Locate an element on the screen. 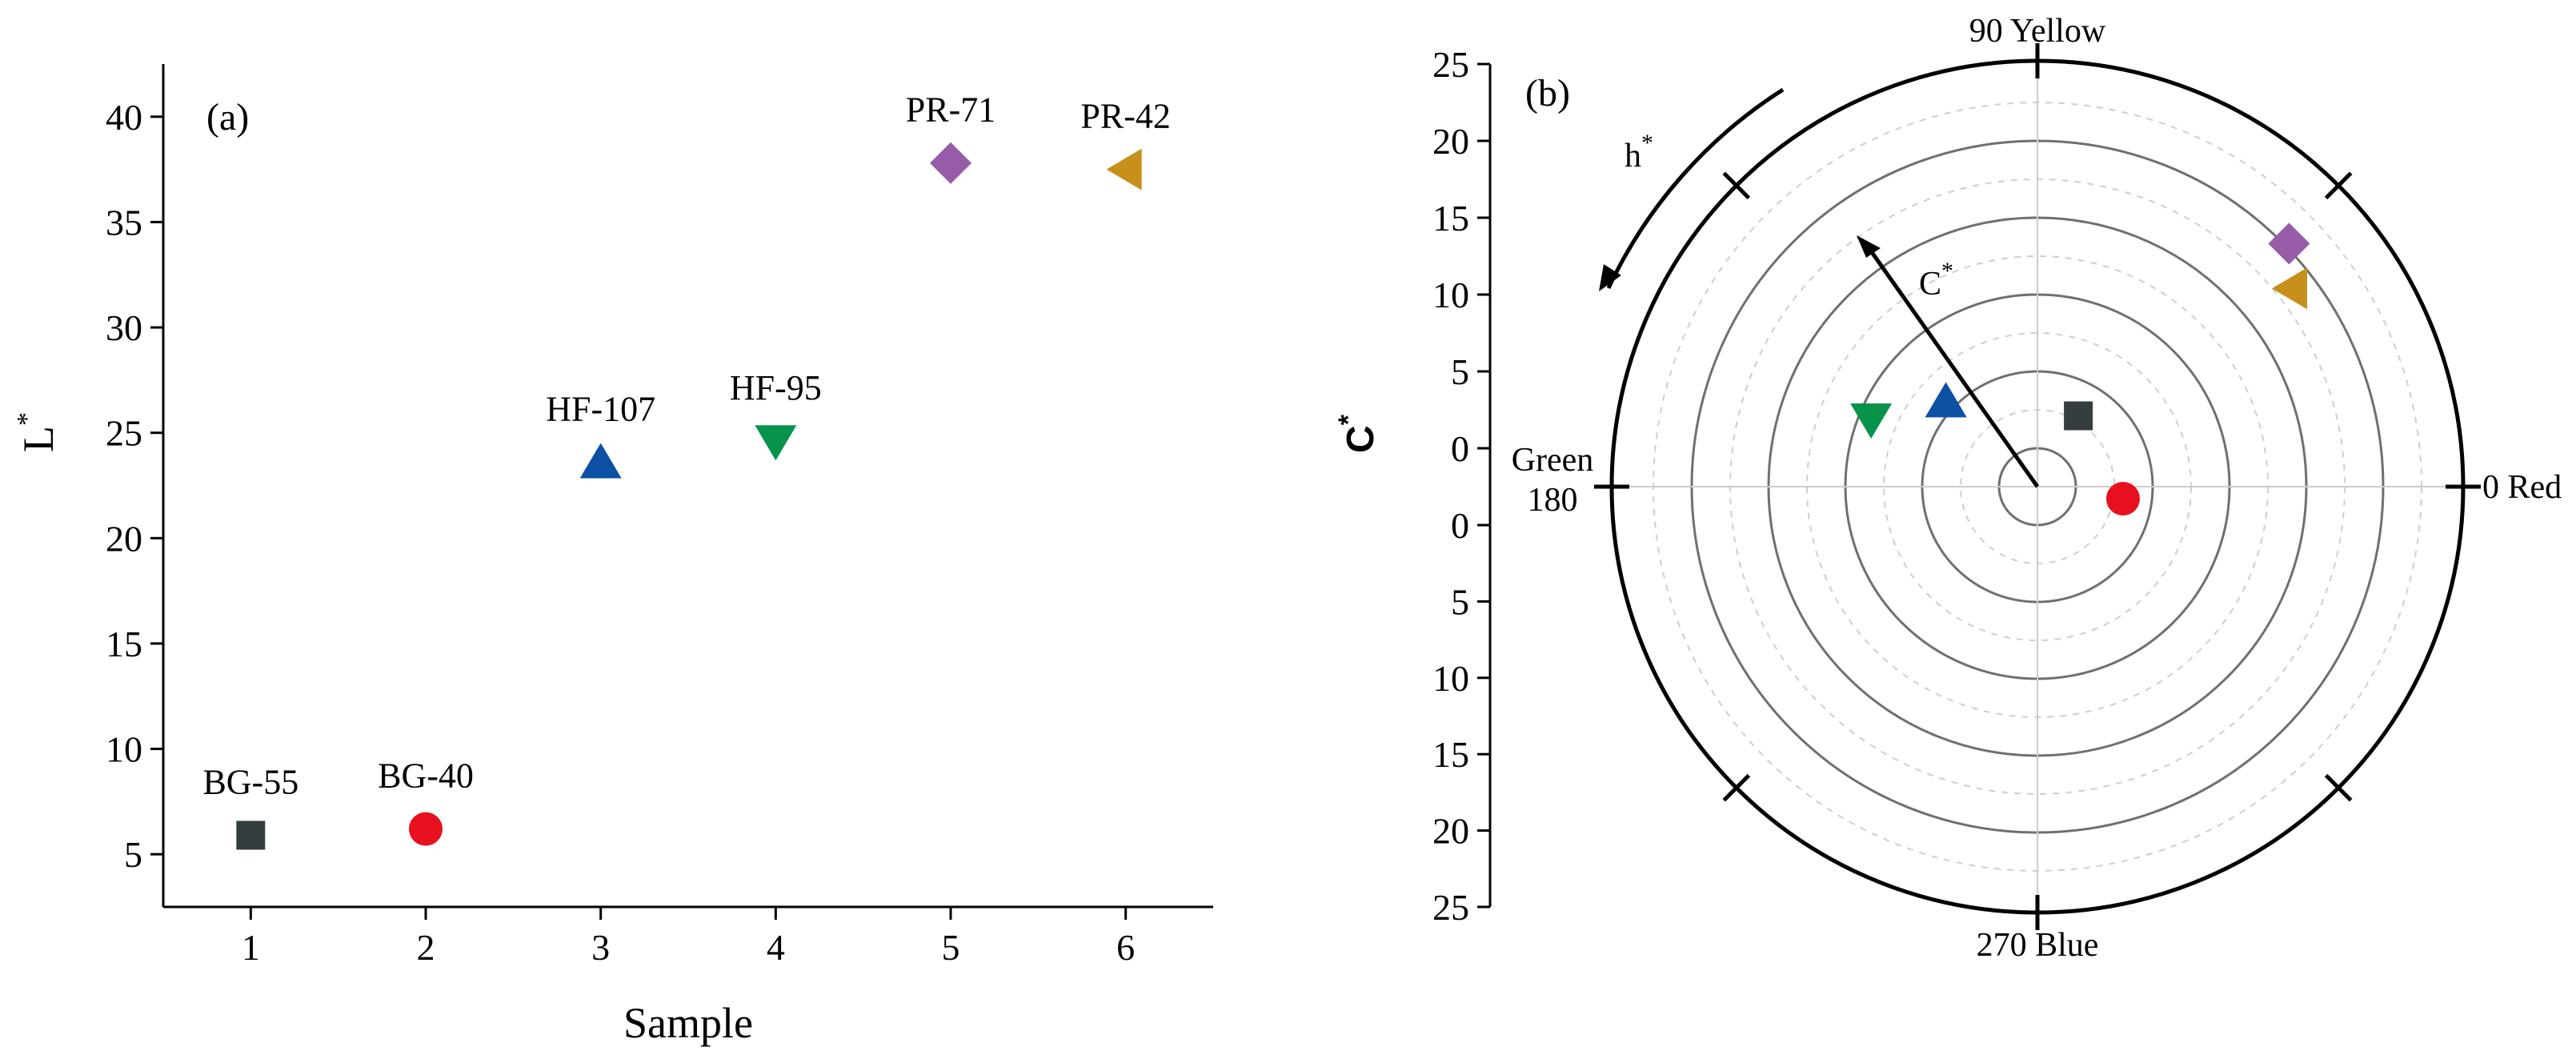 Image resolution: width=2576 pixels, height=1051 pixels. a-x-tick-label: 6 is located at coordinates (1125, 948).